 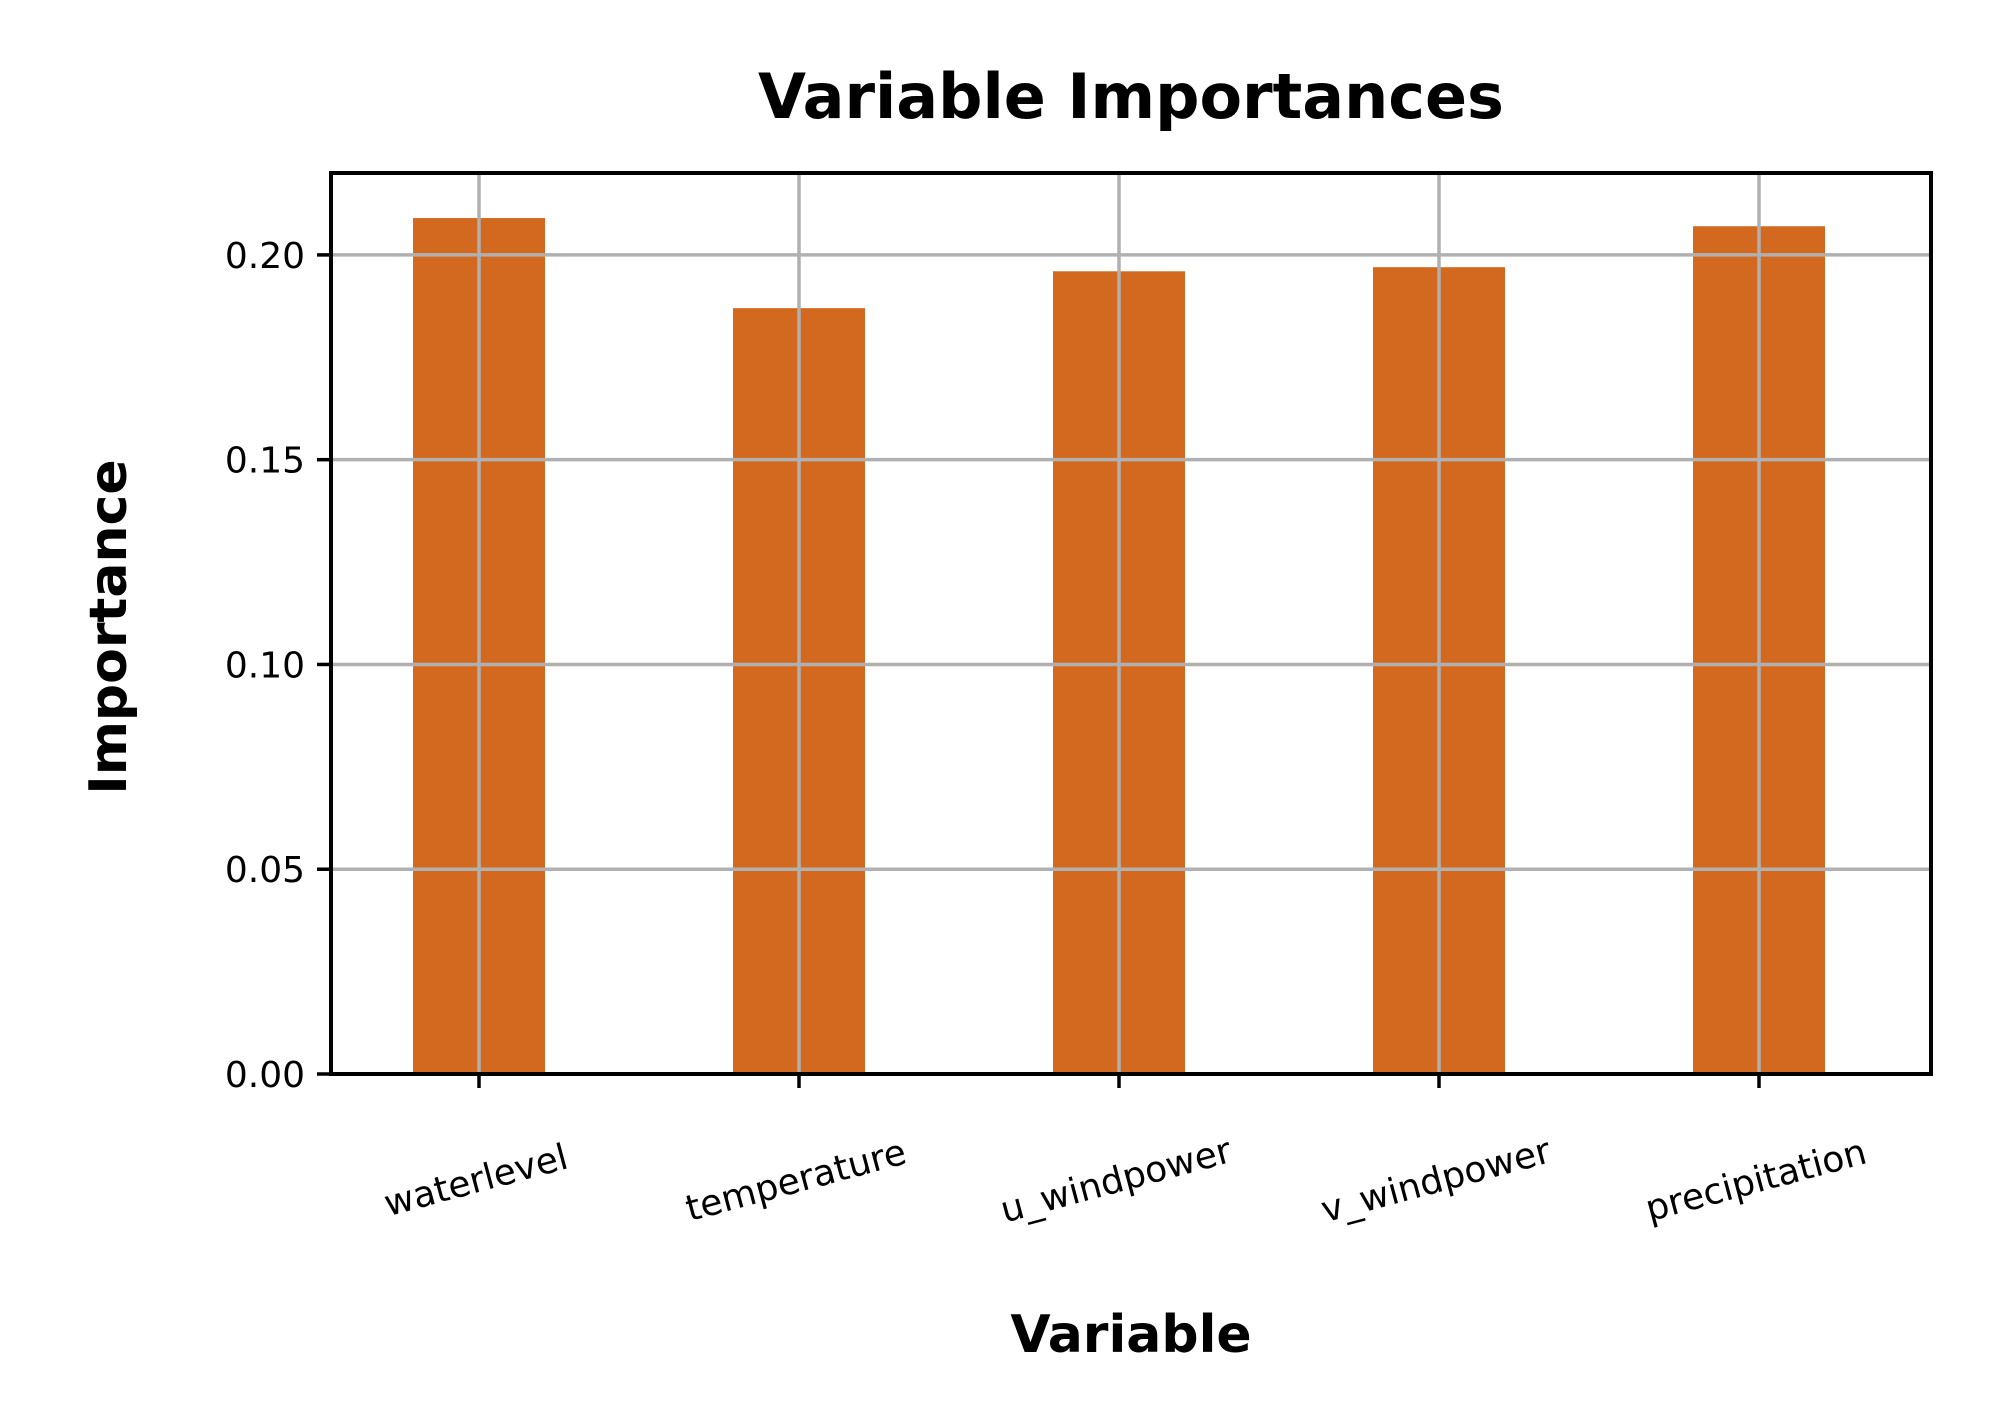 I want to click on chart-title: Variable Importances, so click(x=1131, y=96).